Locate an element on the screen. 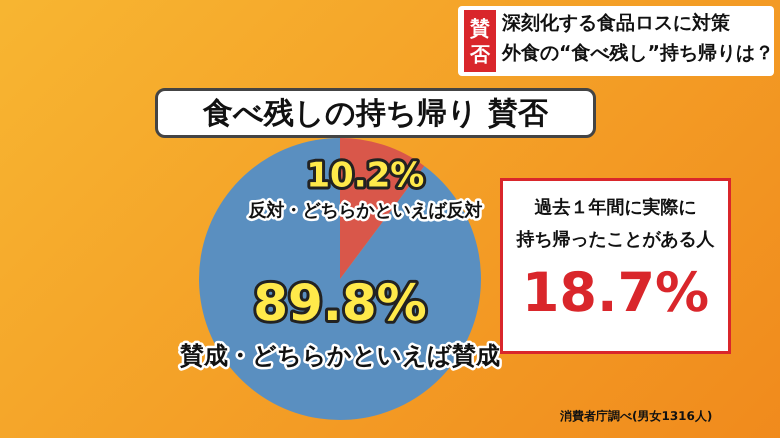  data-label: 89.8% is located at coordinates (340, 303).